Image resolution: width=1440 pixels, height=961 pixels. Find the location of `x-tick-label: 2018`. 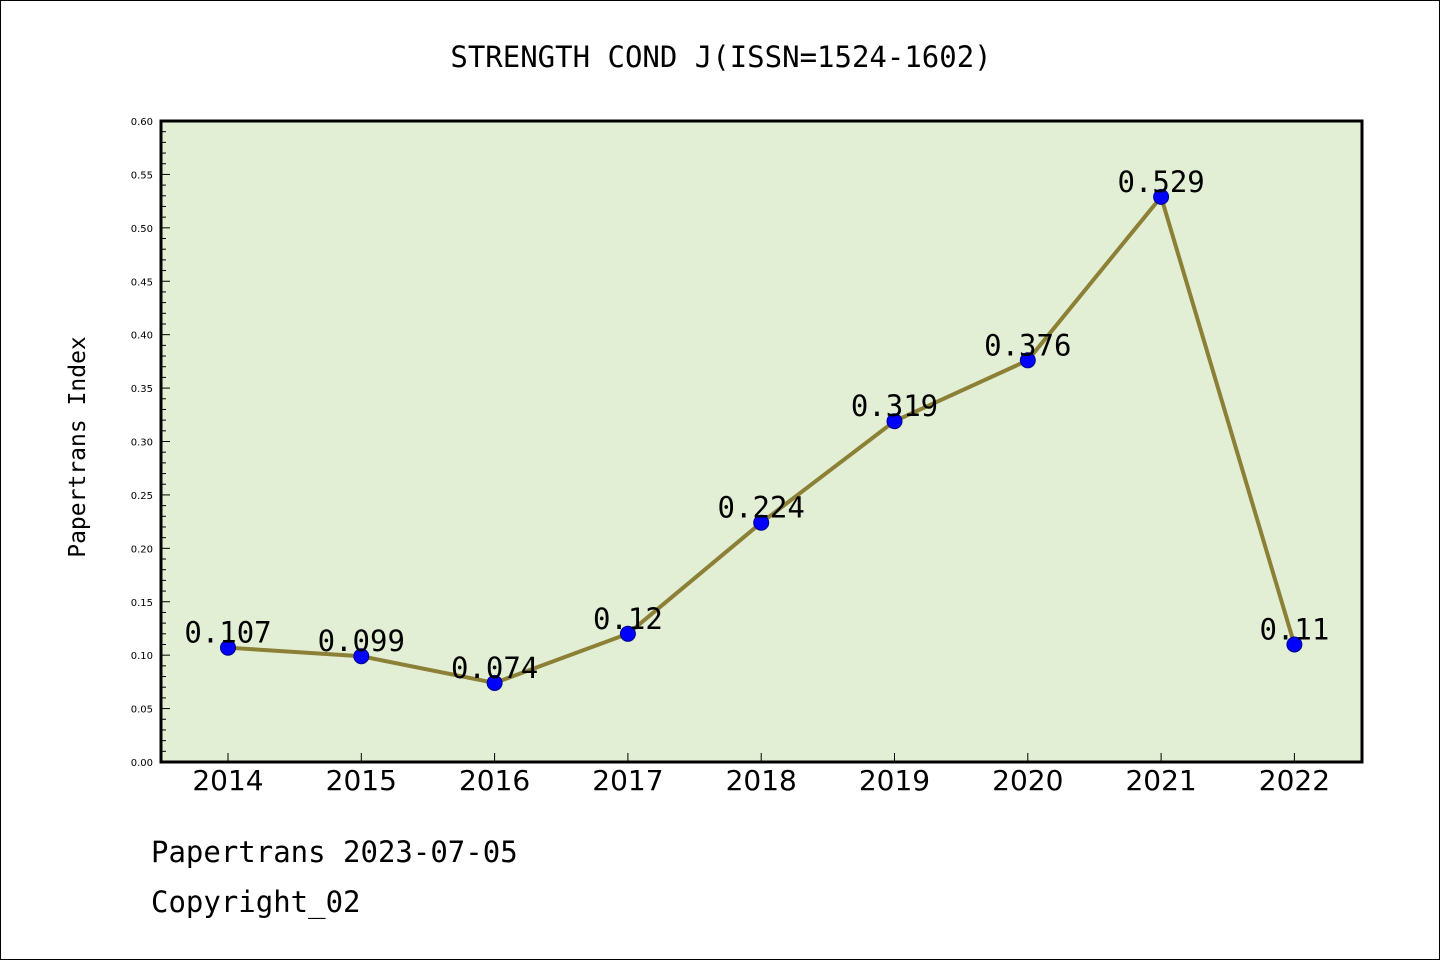

x-tick-label: 2018 is located at coordinates (761, 780).